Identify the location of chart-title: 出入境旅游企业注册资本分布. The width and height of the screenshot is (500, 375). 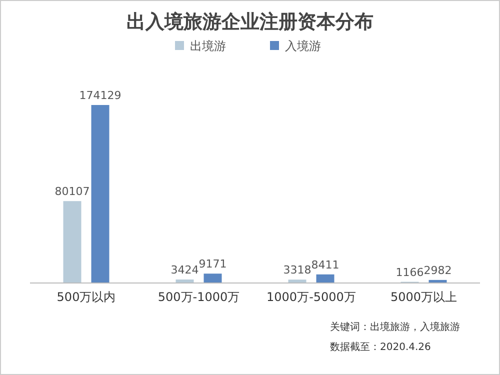
(250, 22).